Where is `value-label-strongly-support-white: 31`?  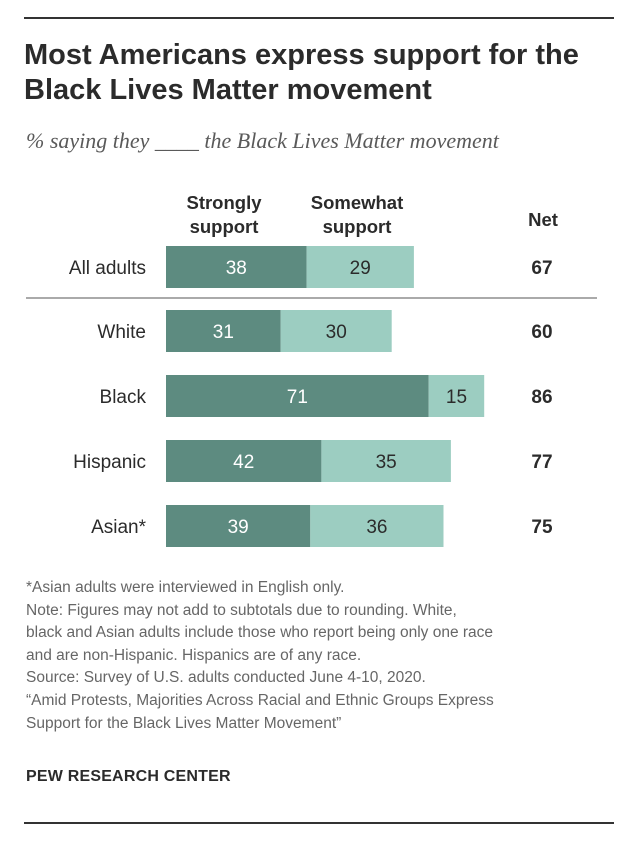 value-label-strongly-support-white: 31 is located at coordinates (223, 332).